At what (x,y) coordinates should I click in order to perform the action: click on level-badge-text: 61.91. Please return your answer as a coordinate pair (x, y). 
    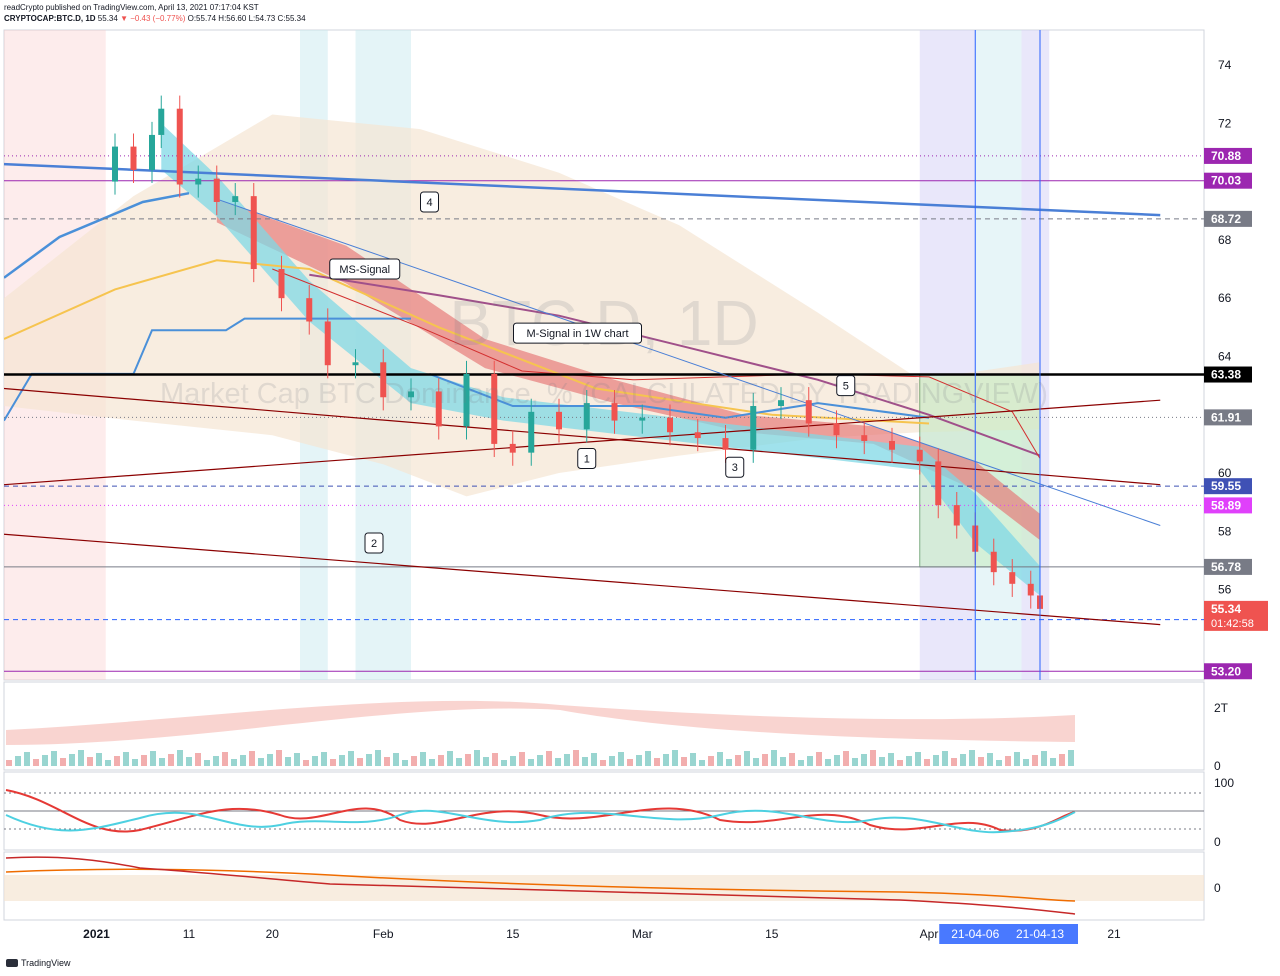
    Looking at the image, I should click on (1226, 417).